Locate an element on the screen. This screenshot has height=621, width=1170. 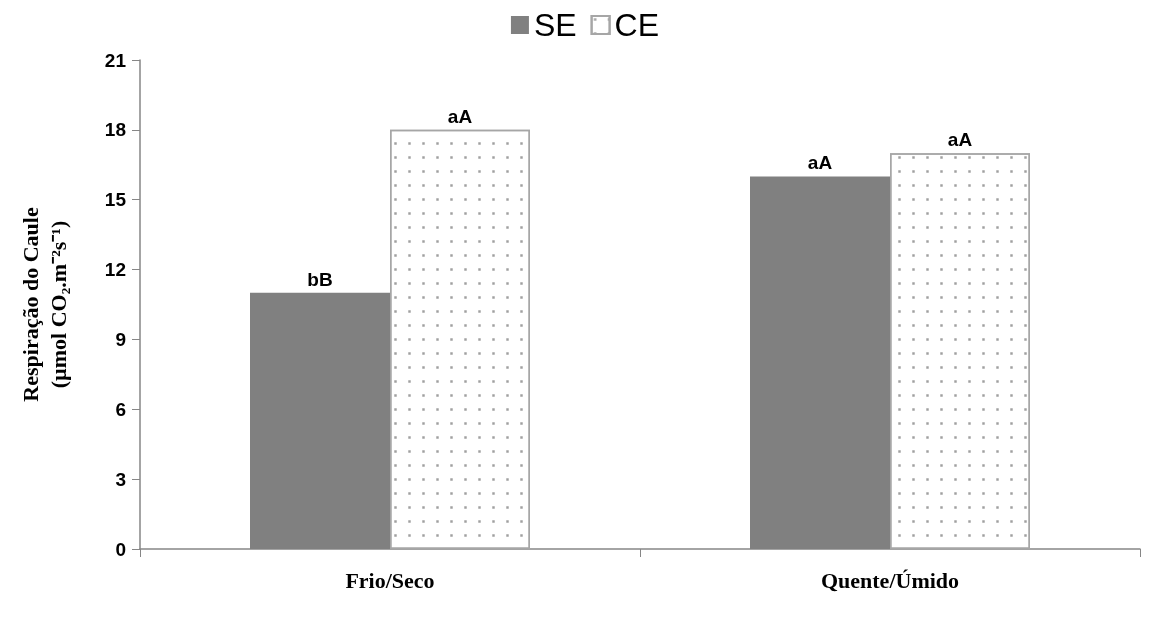
y-tick-label: 6 is located at coordinates (120, 409).